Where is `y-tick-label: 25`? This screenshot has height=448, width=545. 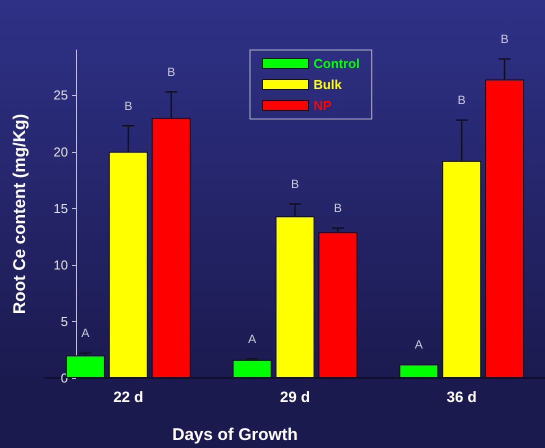
y-tick-label: 25 is located at coordinates (61, 95).